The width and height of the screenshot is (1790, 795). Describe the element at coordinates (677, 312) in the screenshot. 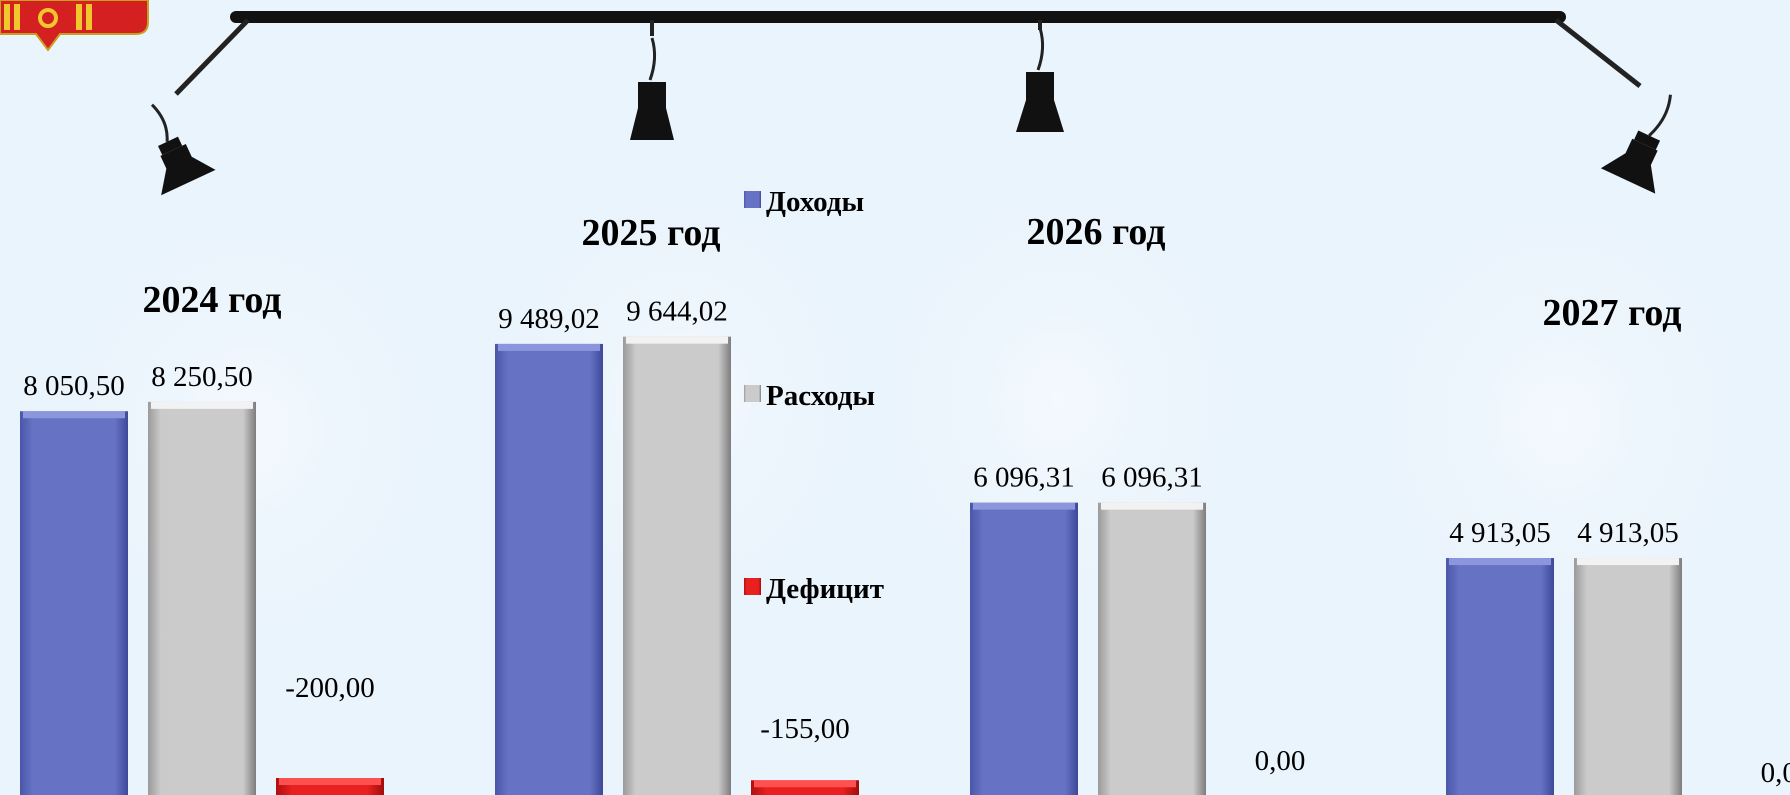

I see `data-label: 9 644,02` at that location.